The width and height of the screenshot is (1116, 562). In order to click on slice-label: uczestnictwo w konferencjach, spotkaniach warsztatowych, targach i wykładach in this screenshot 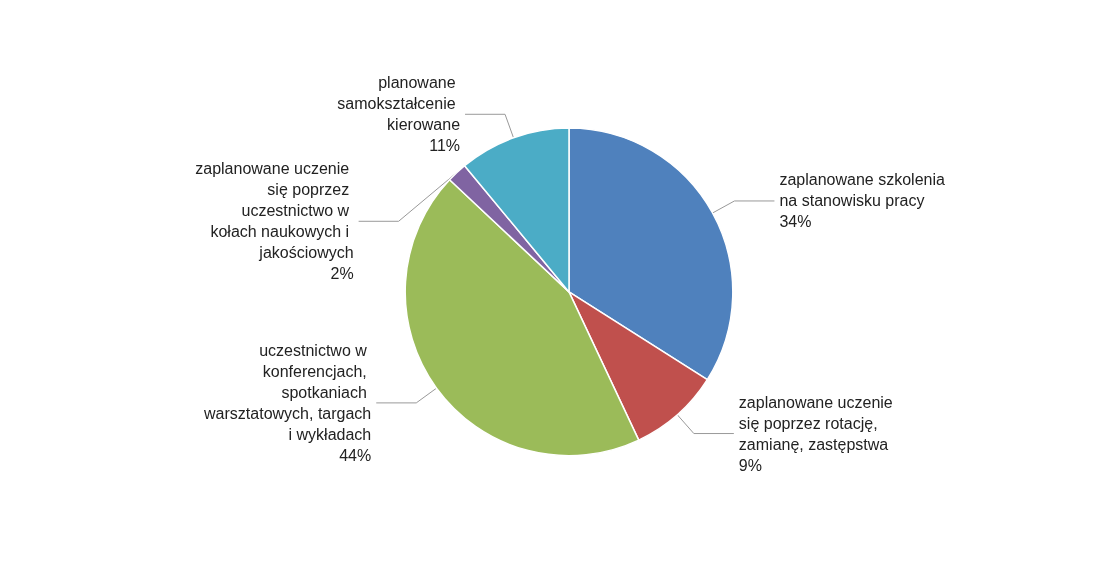, I will do `click(287, 392)`.